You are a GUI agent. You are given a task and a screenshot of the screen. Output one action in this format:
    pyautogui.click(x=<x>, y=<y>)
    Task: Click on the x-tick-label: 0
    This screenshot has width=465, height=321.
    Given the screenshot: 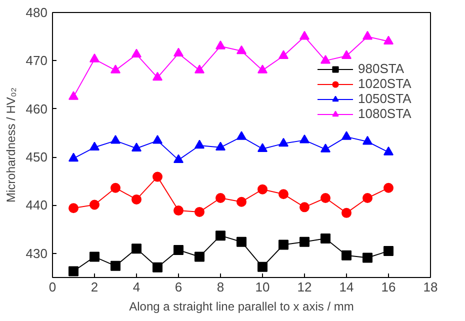 What is the action you would take?
    pyautogui.click(x=52, y=287)
    